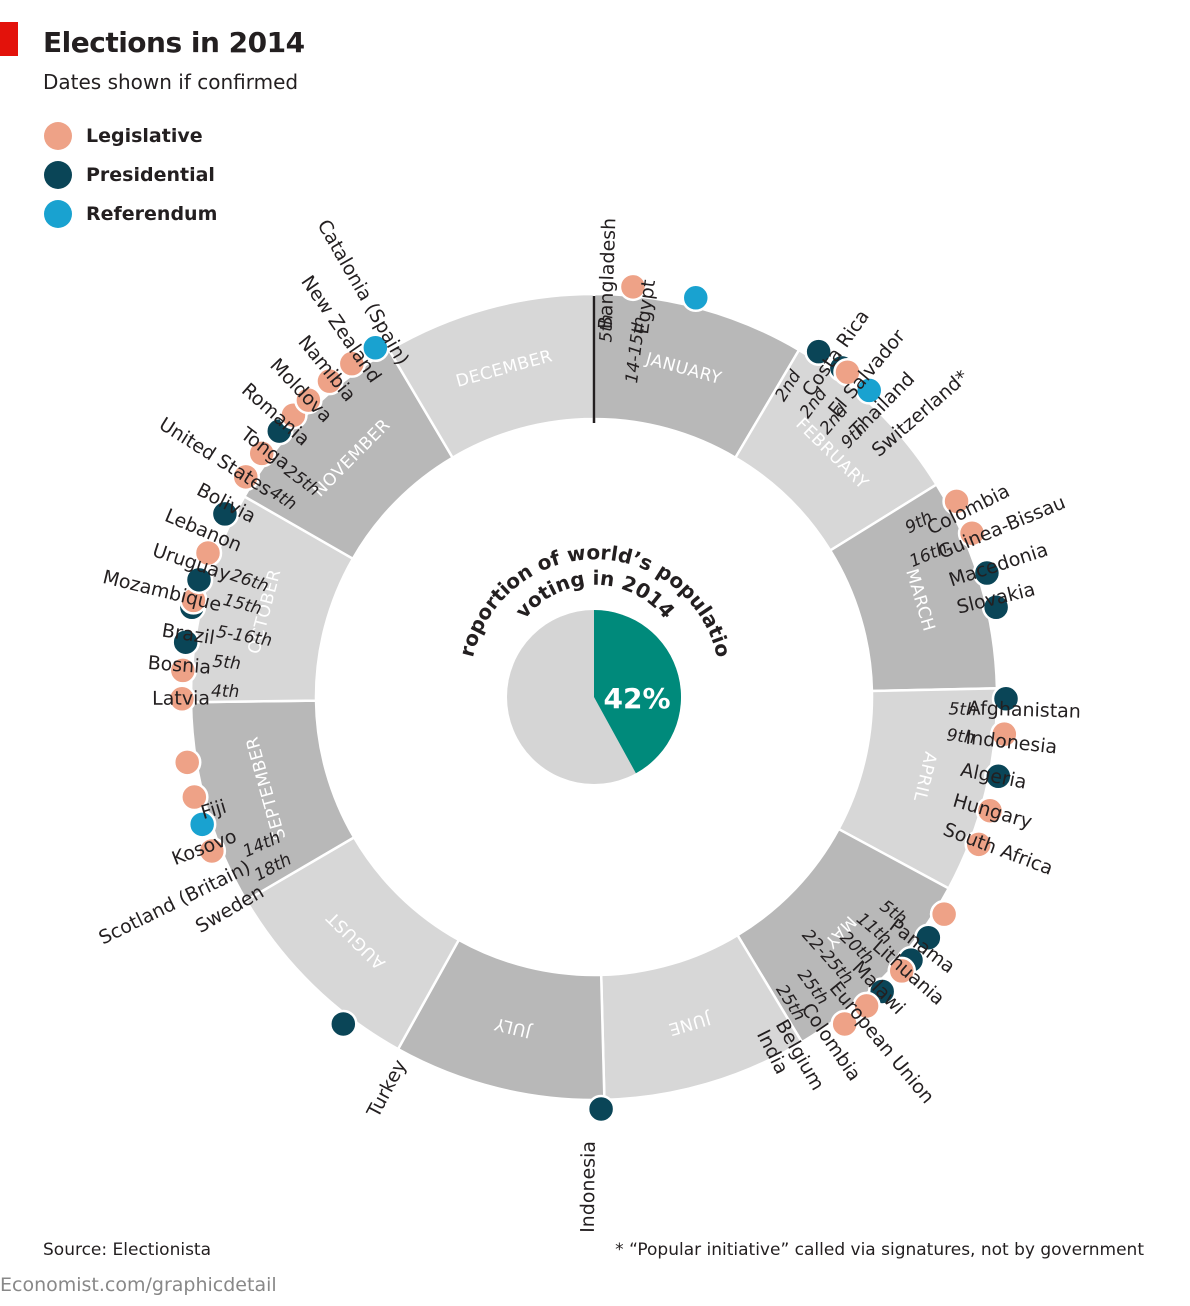 The width and height of the screenshot is (1190, 1306). Describe the element at coordinates (152, 214) in the screenshot. I see `legend-label: Referendum` at that location.